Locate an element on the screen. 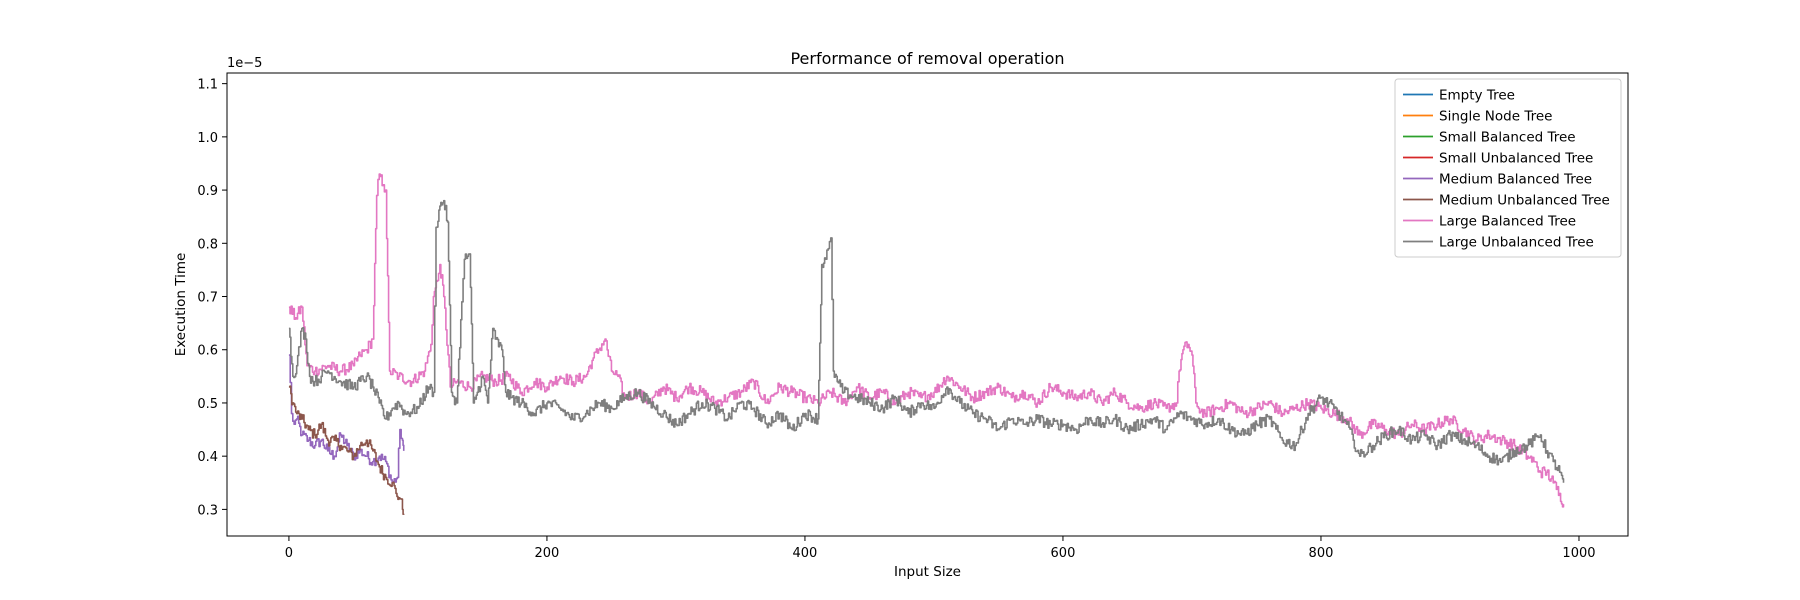  y-tick-label: 0.3 is located at coordinates (207, 510).